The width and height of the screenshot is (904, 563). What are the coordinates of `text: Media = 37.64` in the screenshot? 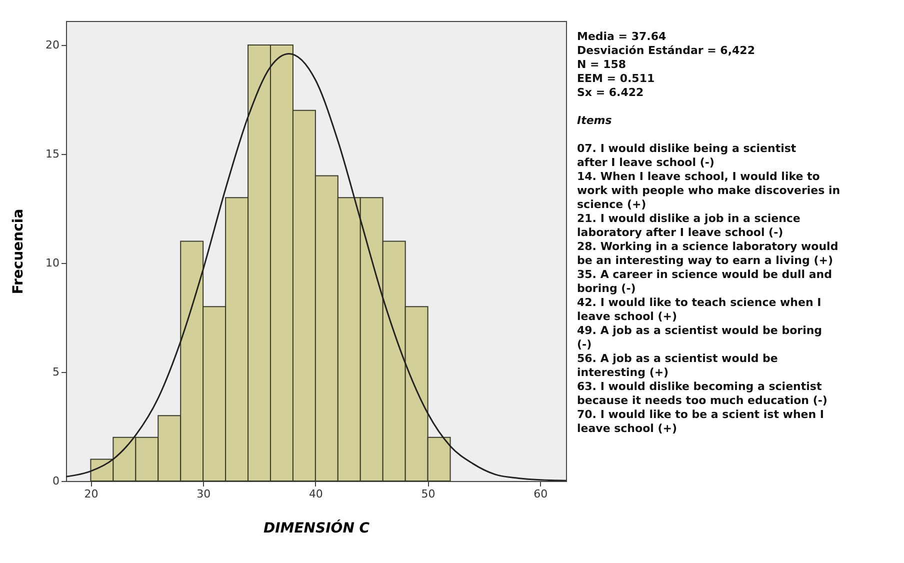 It's located at (621, 36).